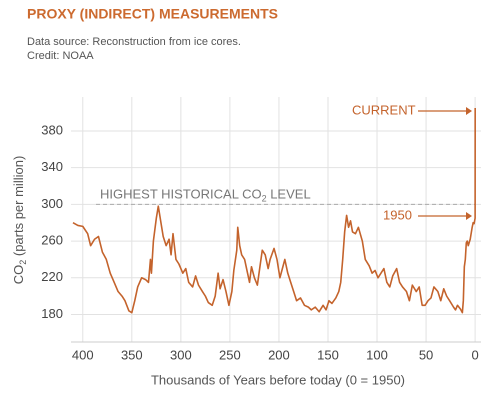 Image resolution: width=500 pixels, height=413 pixels. I want to click on y-axis-title: CO2 (parts per million), so click(19, 220).